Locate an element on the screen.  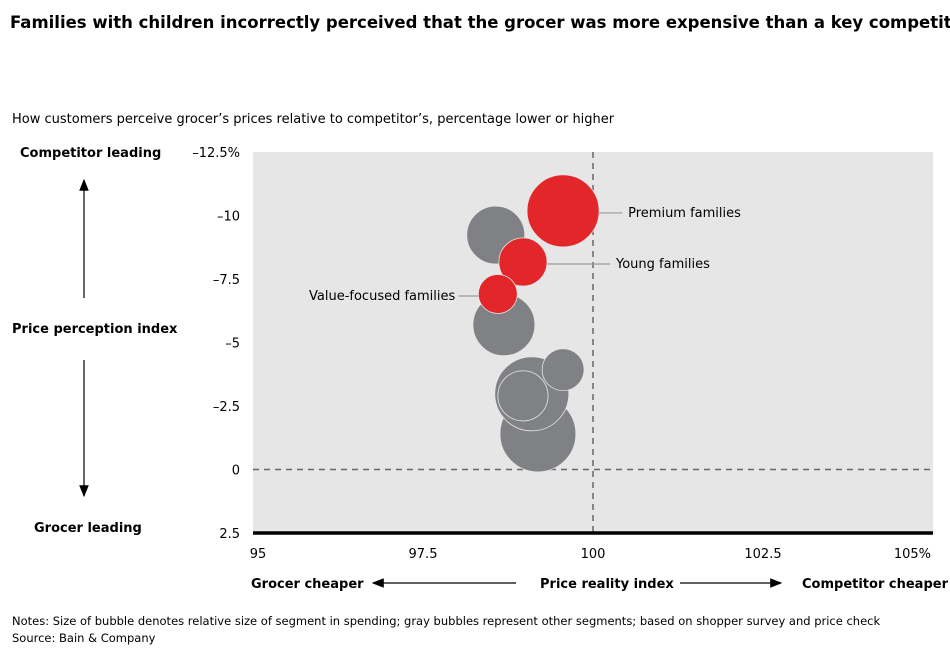
x-left-label: Grocer cheaper is located at coordinates (307, 584).